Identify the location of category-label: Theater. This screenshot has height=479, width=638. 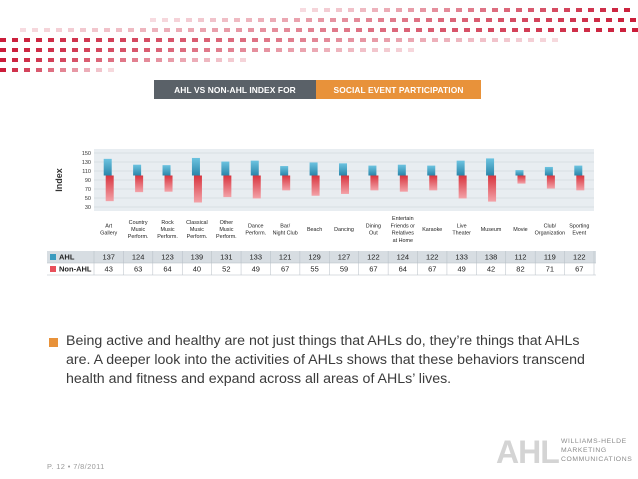
(461, 234).